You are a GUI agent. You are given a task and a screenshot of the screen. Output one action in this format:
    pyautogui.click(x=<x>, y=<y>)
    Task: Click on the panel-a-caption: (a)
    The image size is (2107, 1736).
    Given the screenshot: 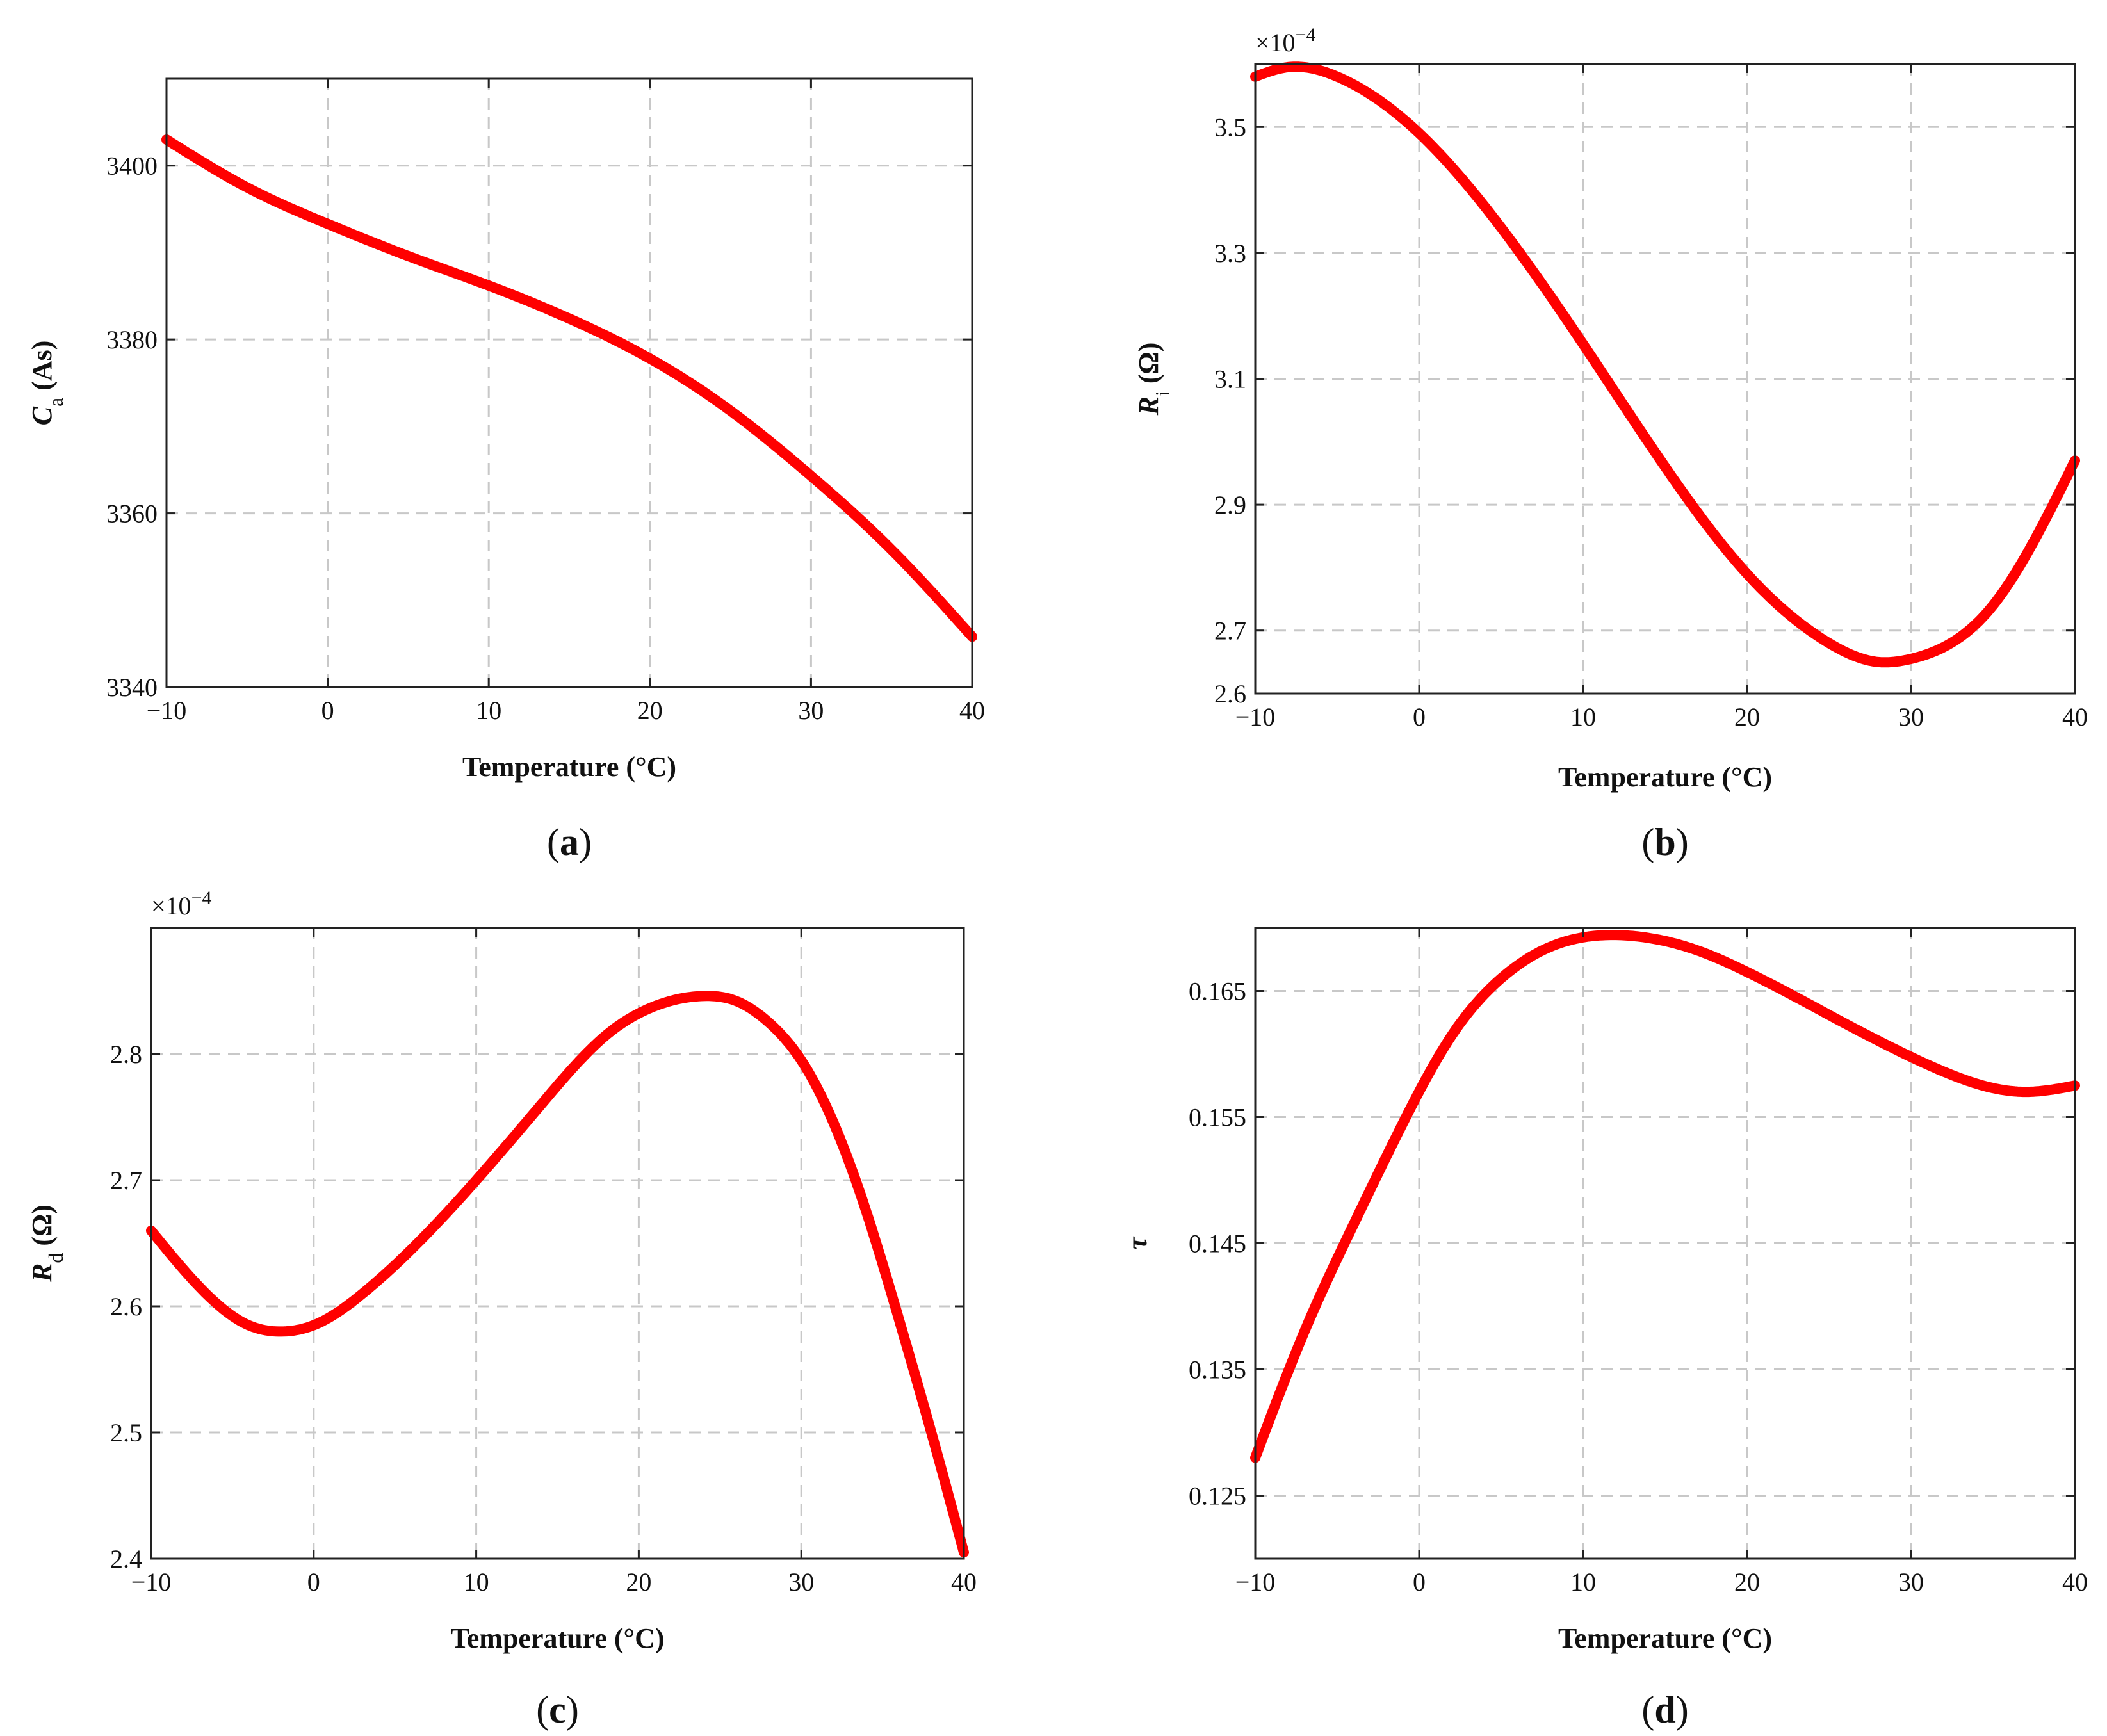 What is the action you would take?
    pyautogui.click(x=569, y=842)
    